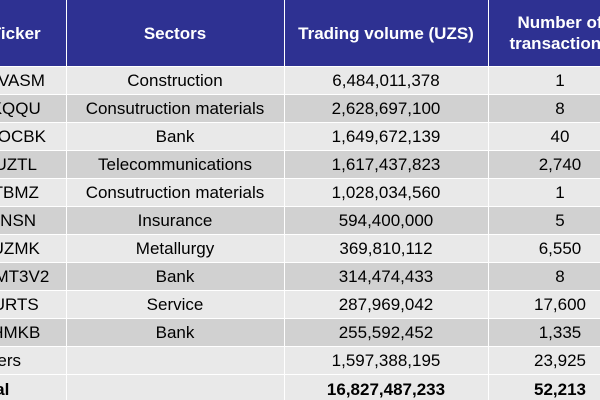  I want to click on sector-cell: Telecommunications, so click(175, 164).